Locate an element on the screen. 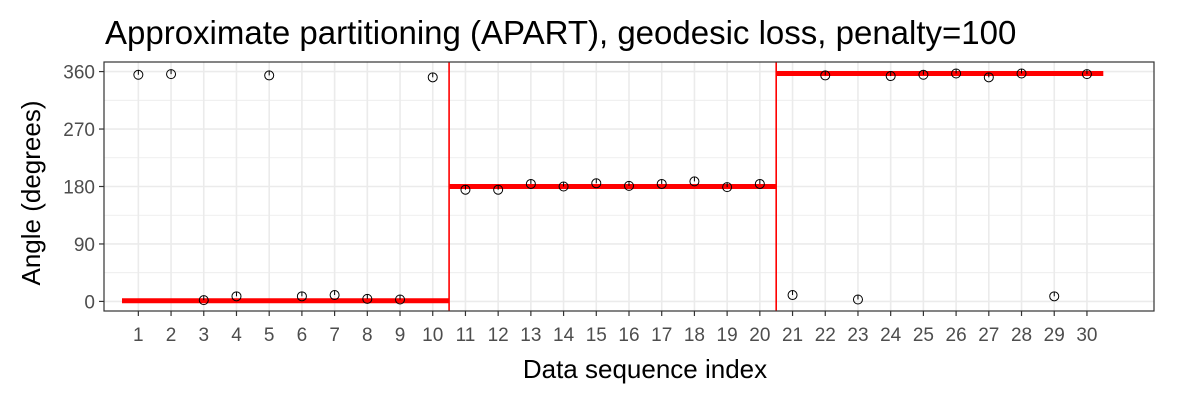 The image size is (1200, 400). x-tick-label: 6 is located at coordinates (302, 335).